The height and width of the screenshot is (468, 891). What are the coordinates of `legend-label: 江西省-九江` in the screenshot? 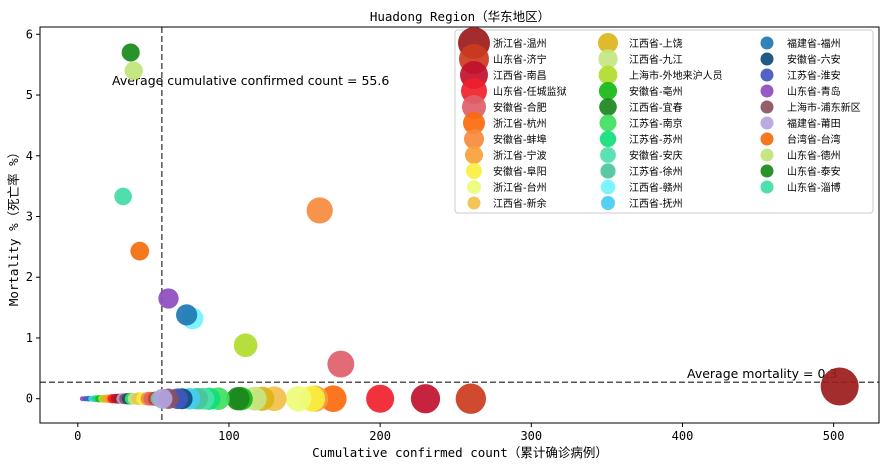 It's located at (656, 59).